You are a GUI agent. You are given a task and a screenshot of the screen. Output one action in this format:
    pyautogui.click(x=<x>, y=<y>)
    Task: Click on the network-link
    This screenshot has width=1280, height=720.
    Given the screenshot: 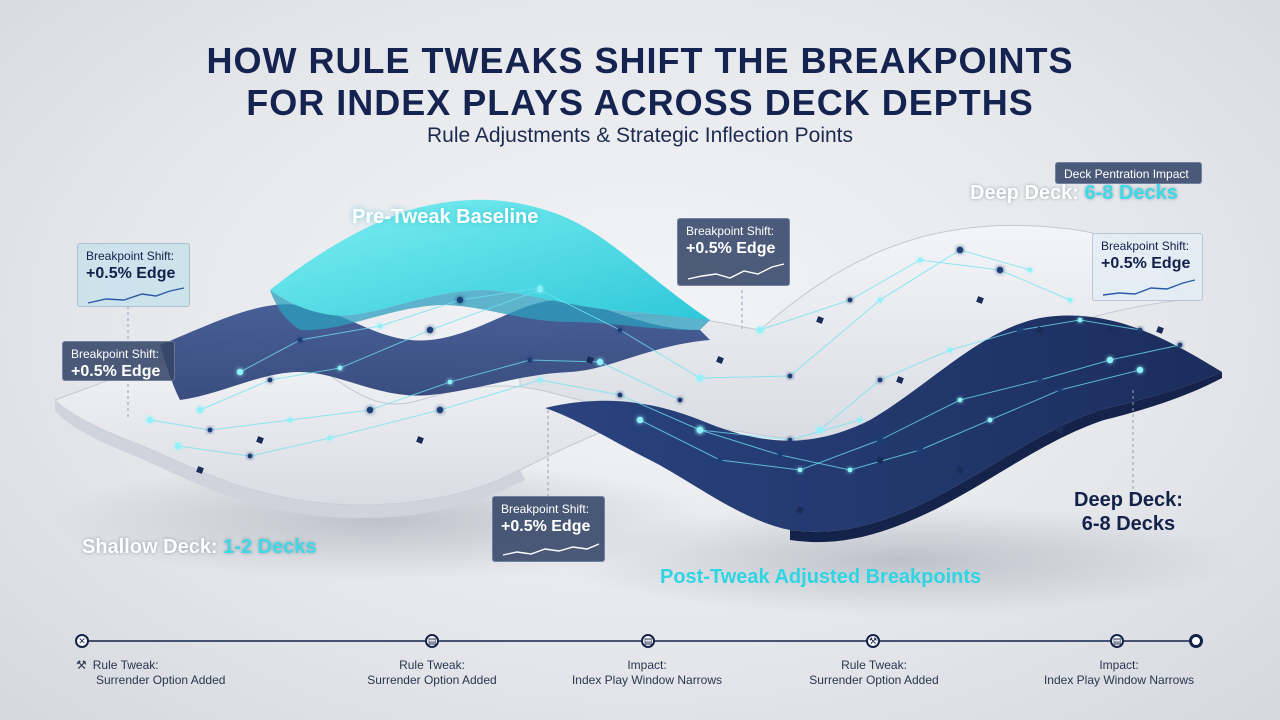 What is the action you would take?
    pyautogui.click(x=910, y=407)
    